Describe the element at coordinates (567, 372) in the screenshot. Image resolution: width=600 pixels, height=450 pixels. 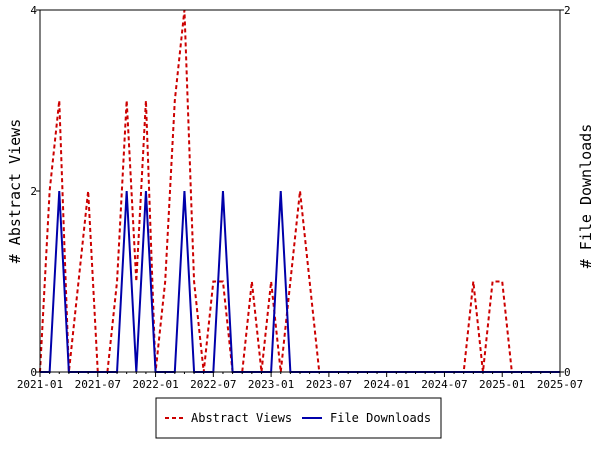
I see `y-right-tick-label: 0` at that location.